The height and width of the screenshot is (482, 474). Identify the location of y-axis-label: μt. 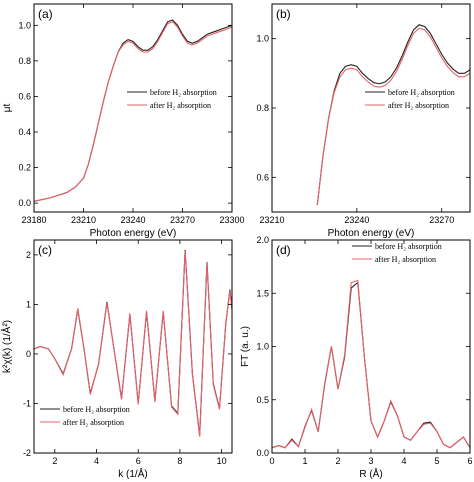
(7, 108).